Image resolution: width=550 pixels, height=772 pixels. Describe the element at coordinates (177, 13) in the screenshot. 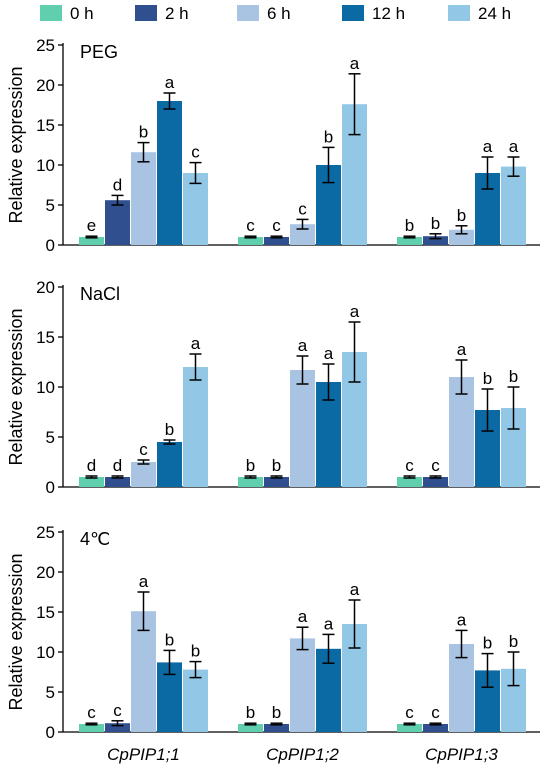

I see `legend-label-1: 2 h` at that location.